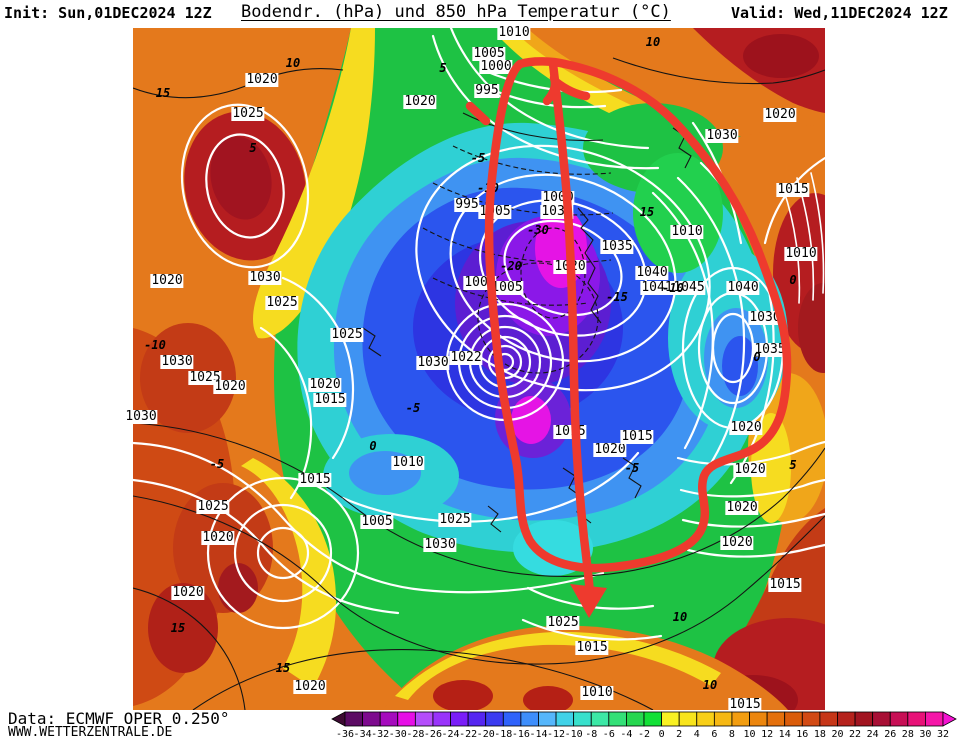  What do you see at coordinates (644, 734) in the screenshot?
I see `colorbar-tick-label: -2` at bounding box center [644, 734].